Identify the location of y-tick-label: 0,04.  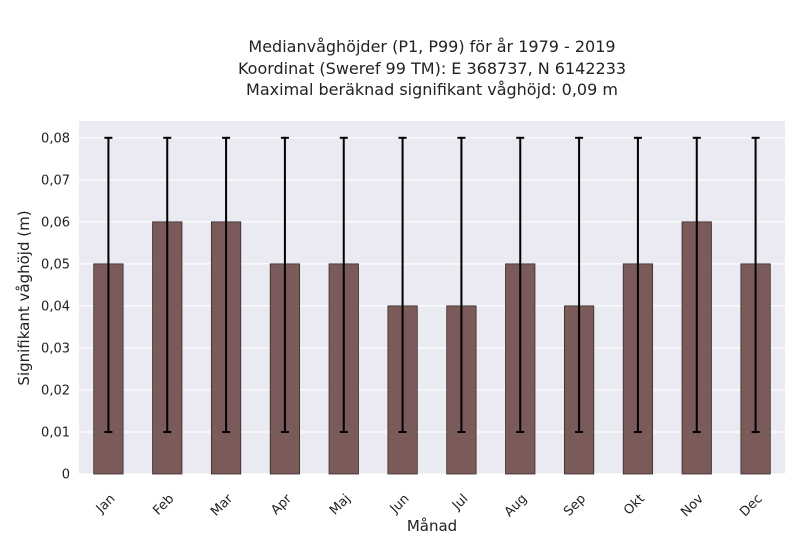
(55, 306).